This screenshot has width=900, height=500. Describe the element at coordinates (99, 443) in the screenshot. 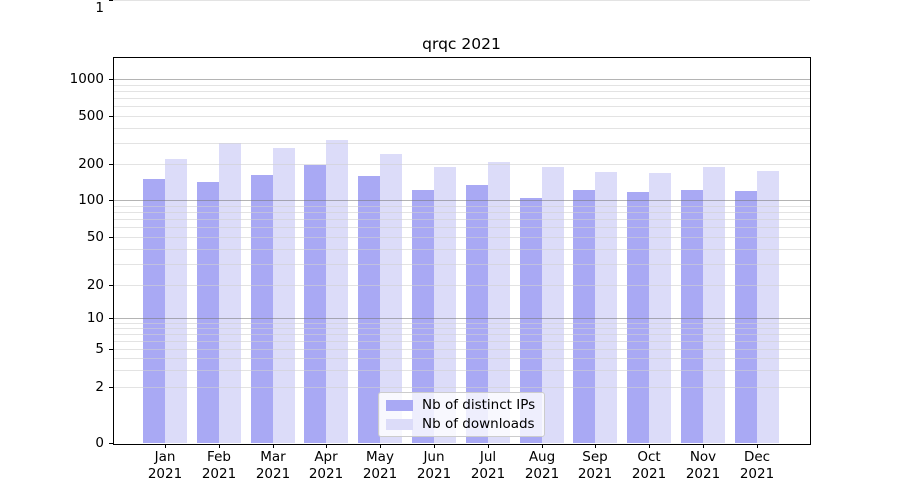

I see `y-tick-label: 0` at that location.